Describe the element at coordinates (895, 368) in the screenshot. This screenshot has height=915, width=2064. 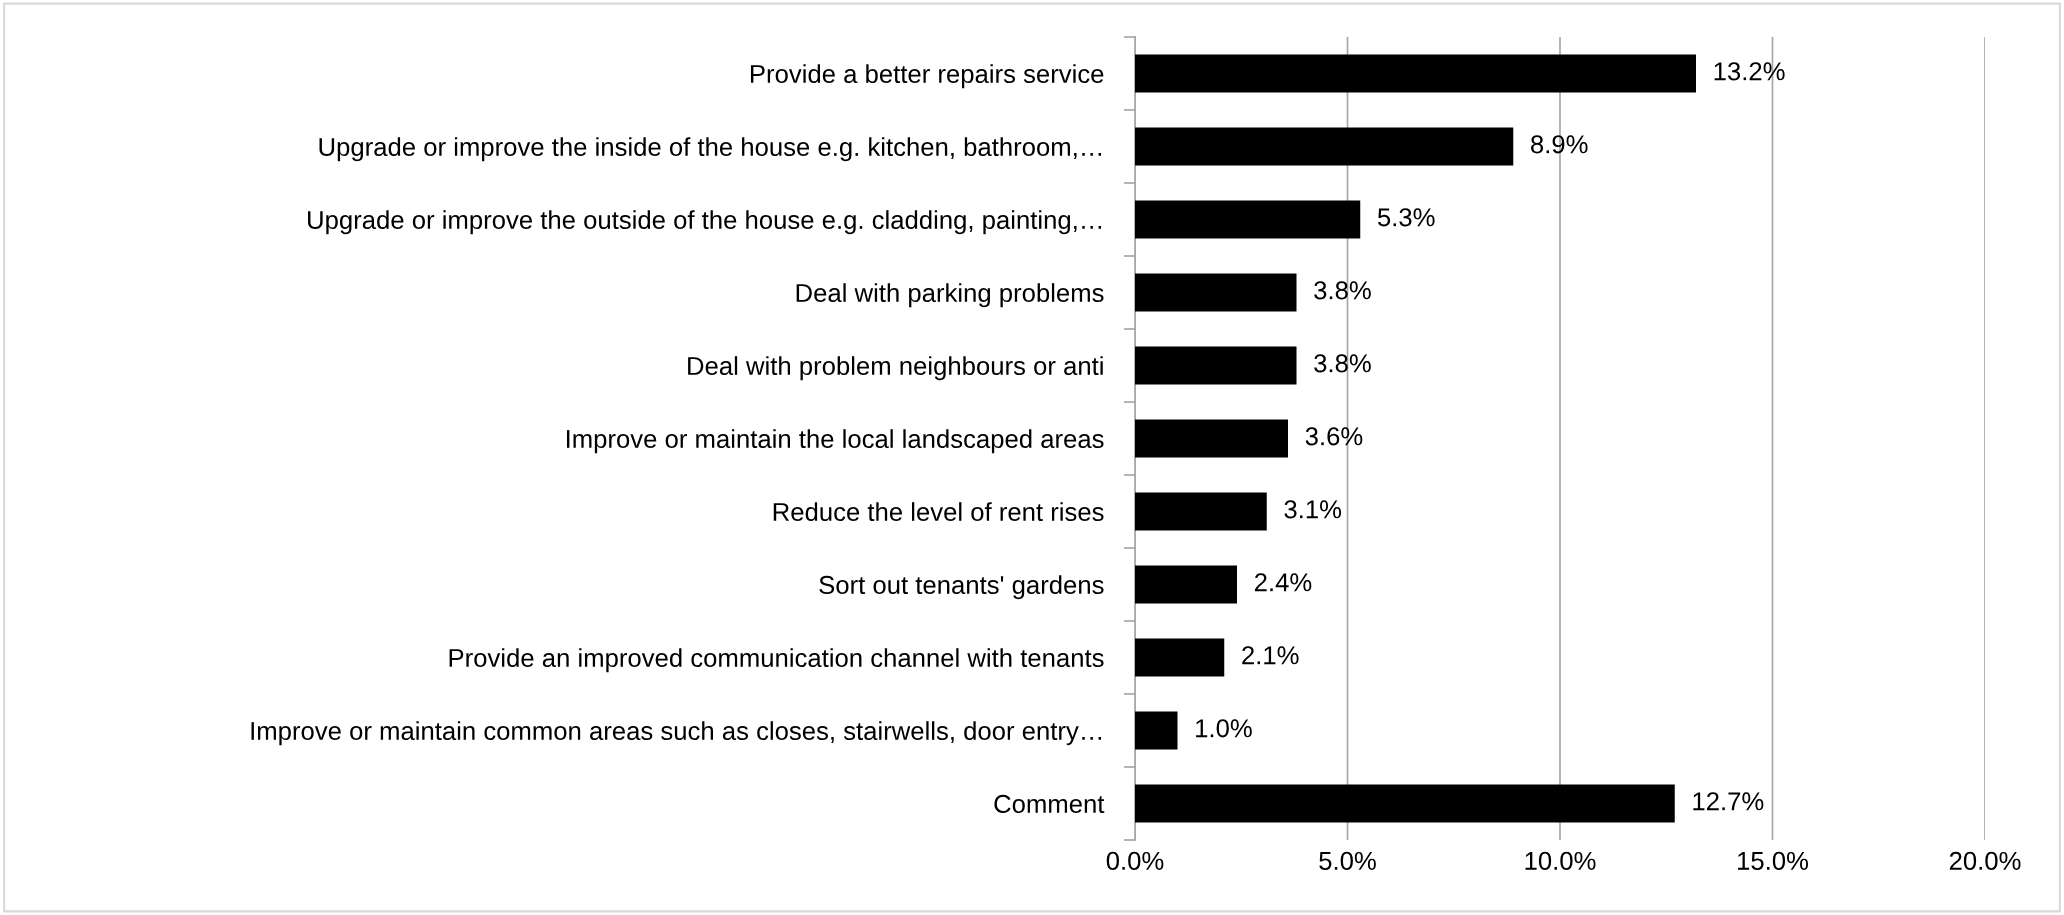
I see `y-tick-label: Deal with problem neighbours or anti` at that location.